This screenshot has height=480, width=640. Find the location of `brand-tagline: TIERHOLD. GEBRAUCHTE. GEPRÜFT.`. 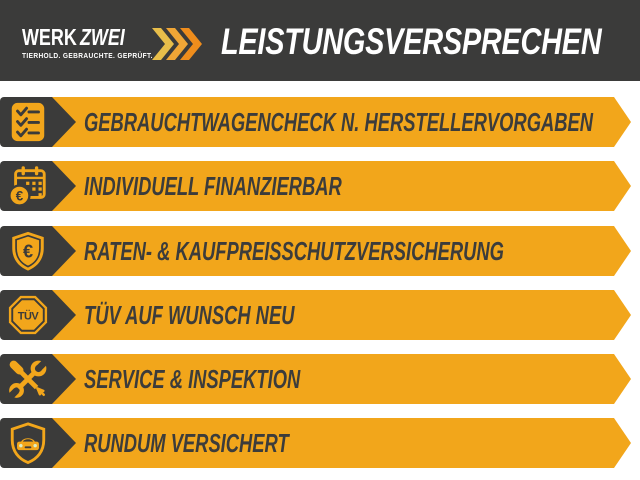

brand-tagline: TIERHOLD. GEBRAUCHTE. GEPRÜFT. is located at coordinates (87, 55).